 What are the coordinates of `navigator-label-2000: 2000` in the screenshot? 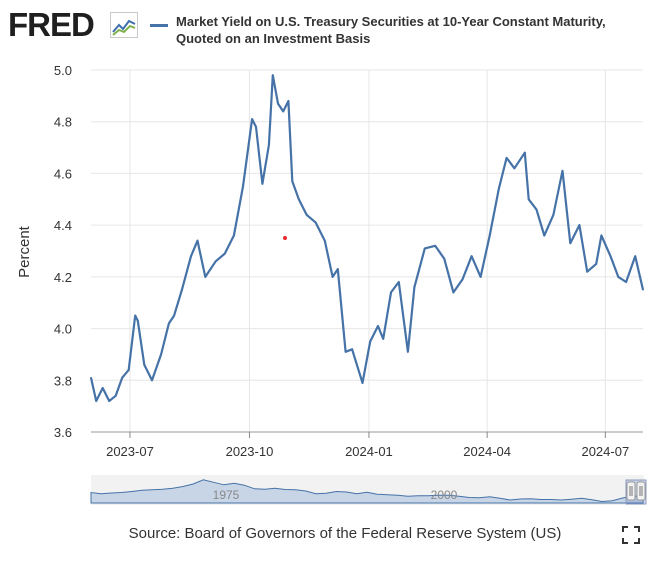 It's located at (444, 495).